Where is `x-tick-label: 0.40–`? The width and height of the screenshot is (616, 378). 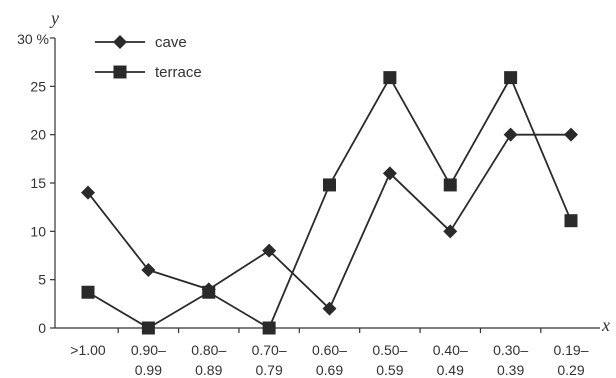
x-tick-label: 0.40– is located at coordinates (450, 350).